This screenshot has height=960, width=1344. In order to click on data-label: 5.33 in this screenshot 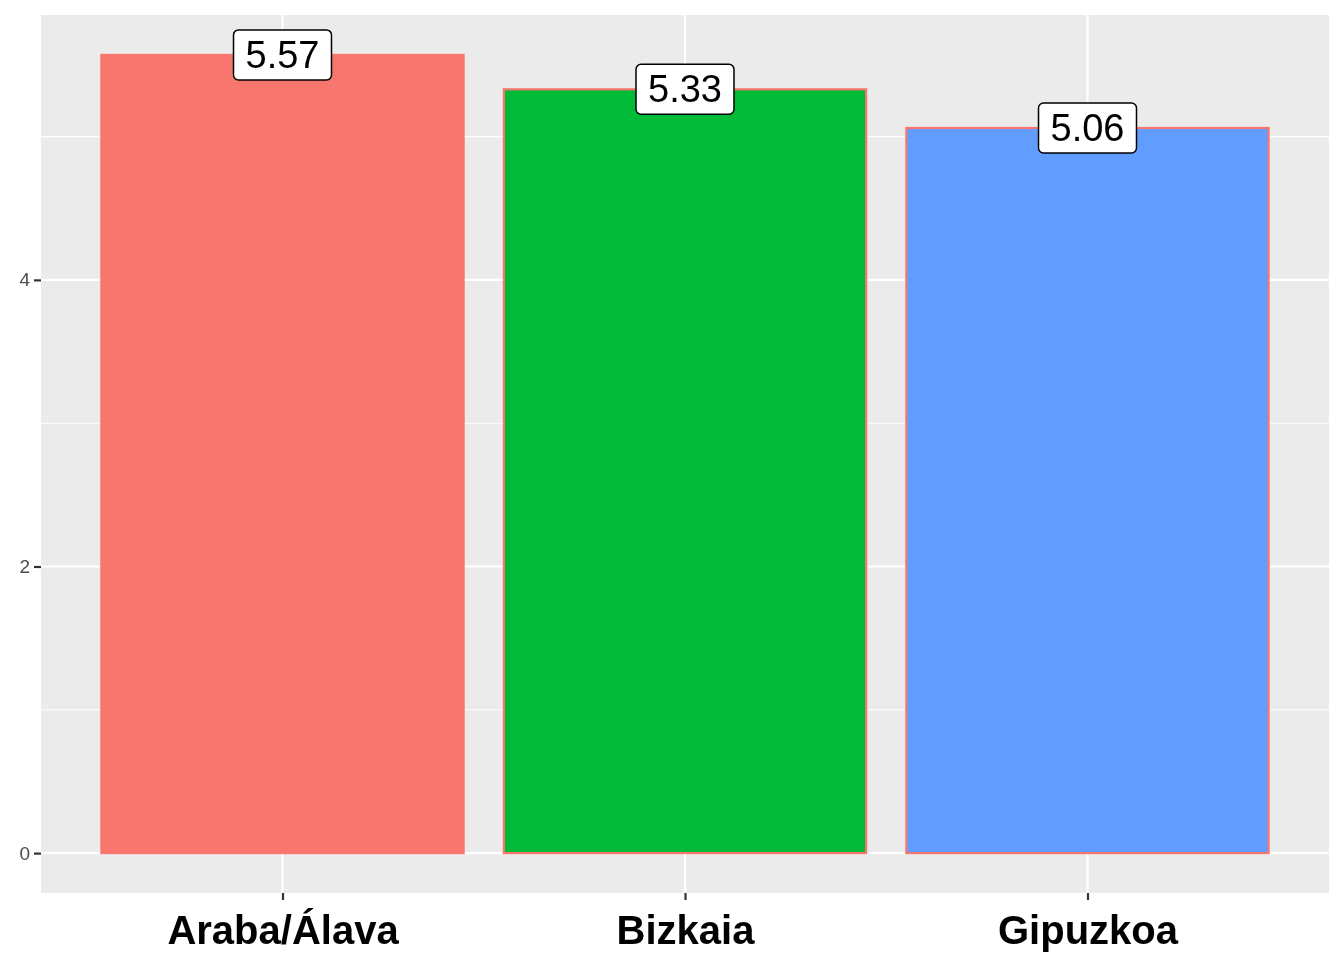, I will do `click(685, 89)`.